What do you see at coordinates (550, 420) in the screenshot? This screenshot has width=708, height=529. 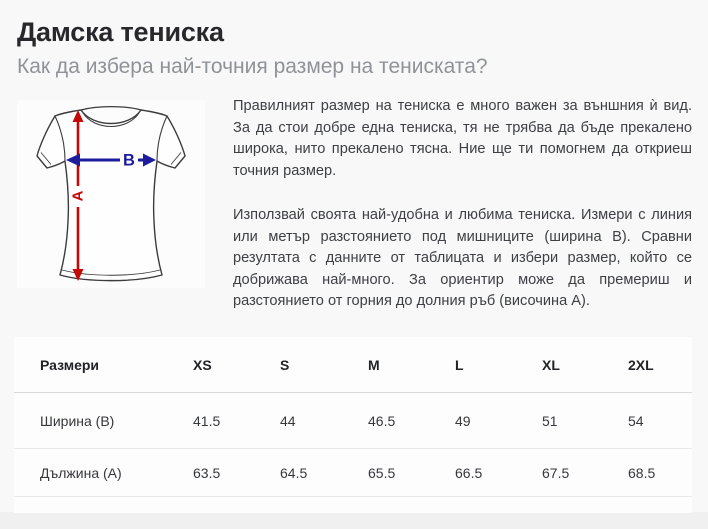 I see `width-value-xl: 51` at bounding box center [550, 420].